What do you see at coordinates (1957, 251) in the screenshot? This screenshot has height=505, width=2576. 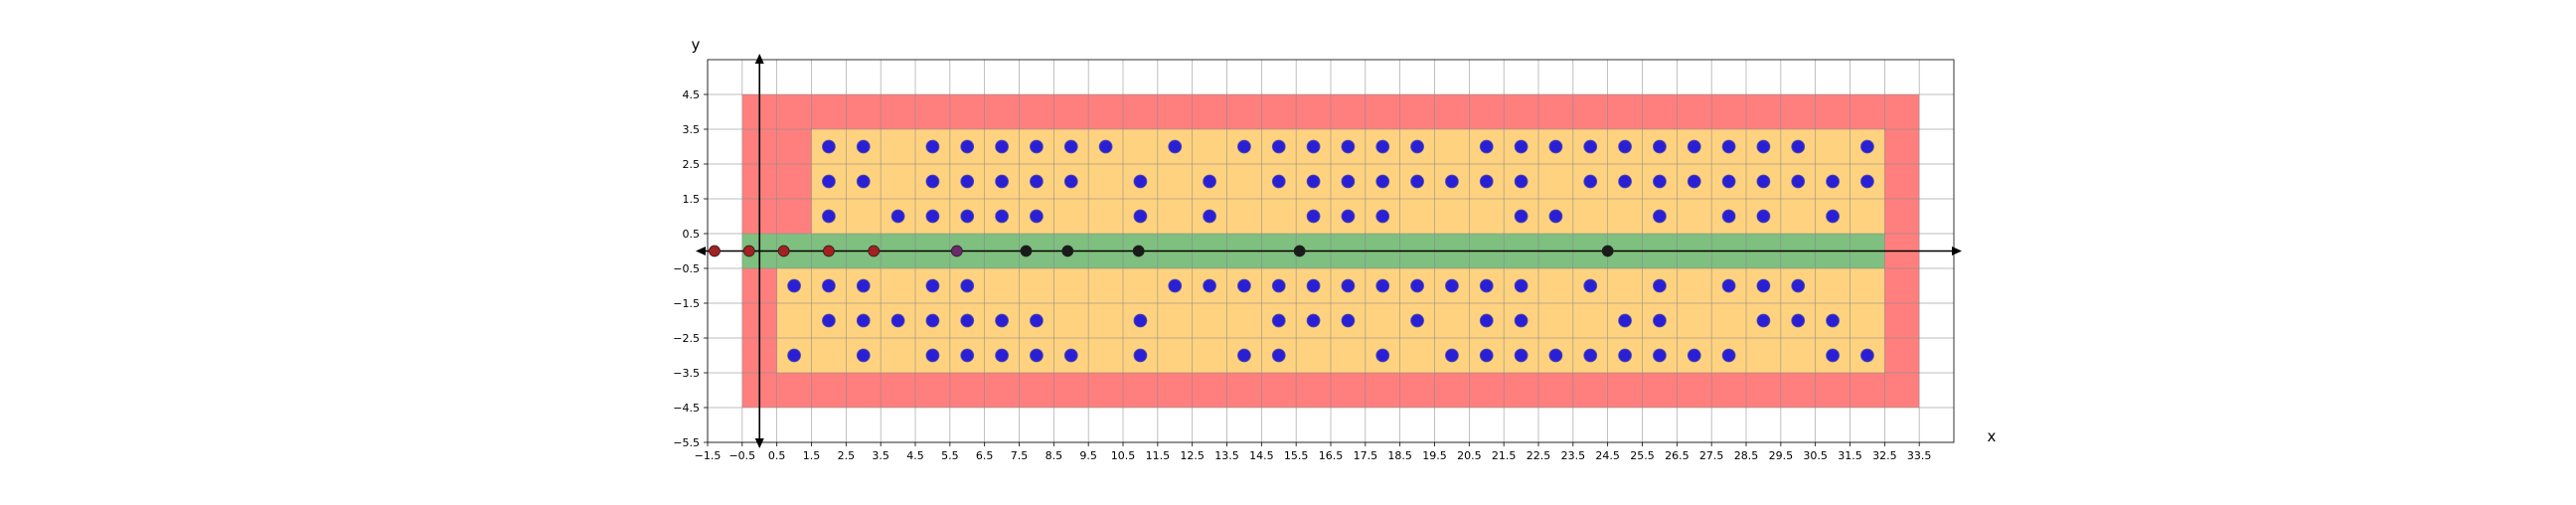 I see `x-axis-arrow-right` at bounding box center [1957, 251].